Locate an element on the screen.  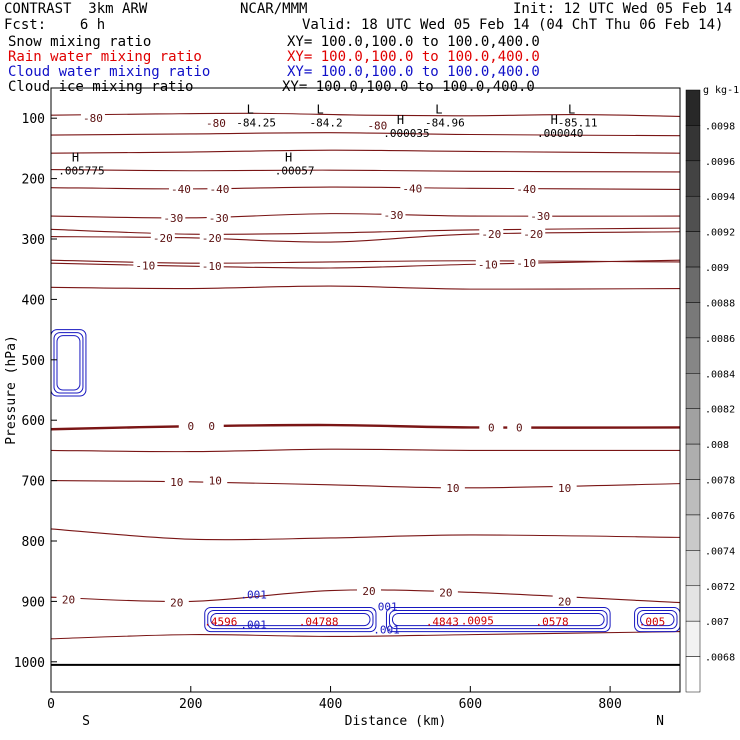
contour-line--80 is located at coordinates (365, 114).